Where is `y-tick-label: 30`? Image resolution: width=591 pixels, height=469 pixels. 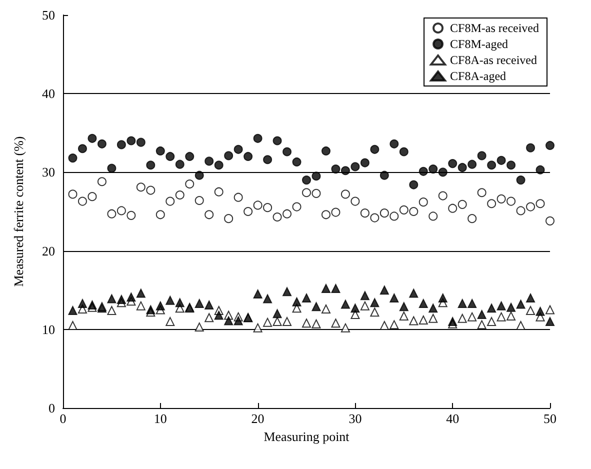
y-tick-label: 30 is located at coordinates (48, 172).